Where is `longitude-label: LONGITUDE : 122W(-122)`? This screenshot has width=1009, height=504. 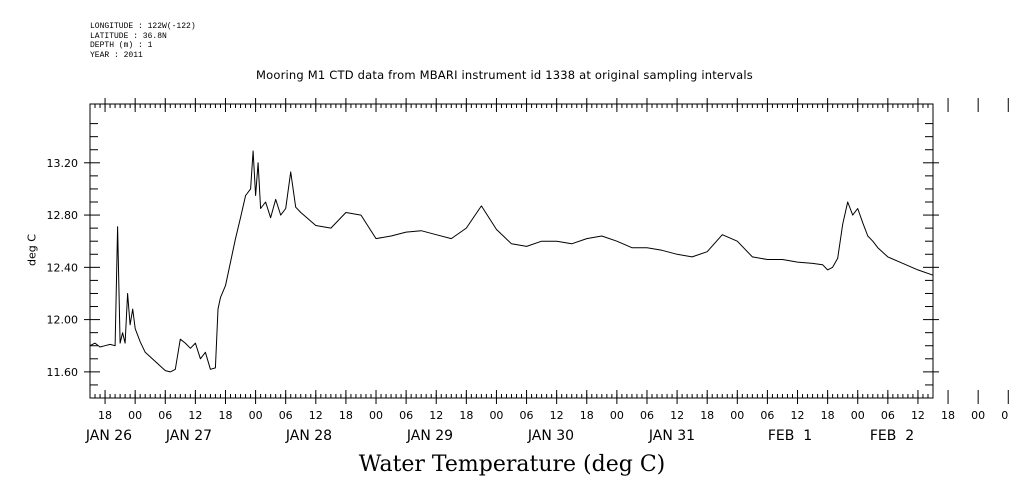
longitude-label: LONGITUDE : 122W(-122) is located at coordinates (143, 26).